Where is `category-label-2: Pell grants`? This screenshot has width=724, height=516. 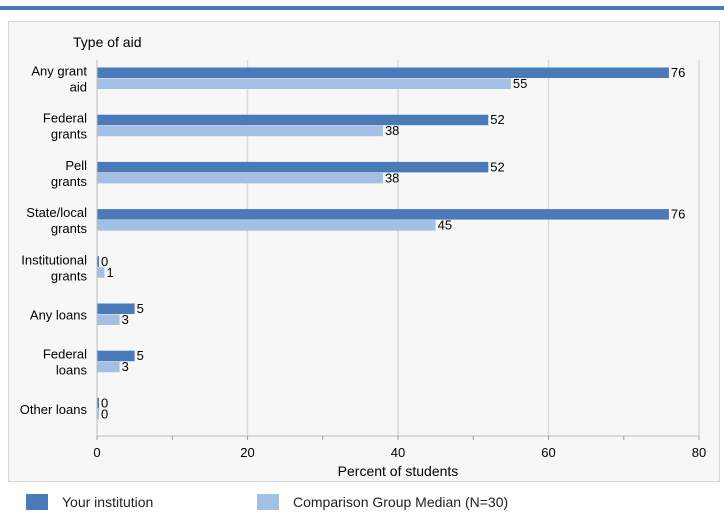 category-label-2: Pell grants is located at coordinates (69, 173).